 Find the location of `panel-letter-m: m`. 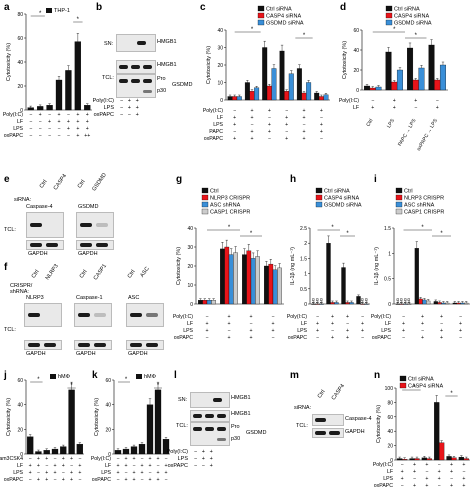

panel-letter-m: m is located at coordinates (294, 375).